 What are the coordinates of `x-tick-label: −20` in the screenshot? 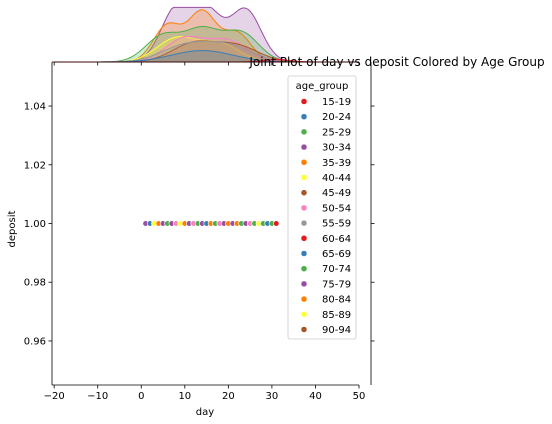 It's located at (54, 396).